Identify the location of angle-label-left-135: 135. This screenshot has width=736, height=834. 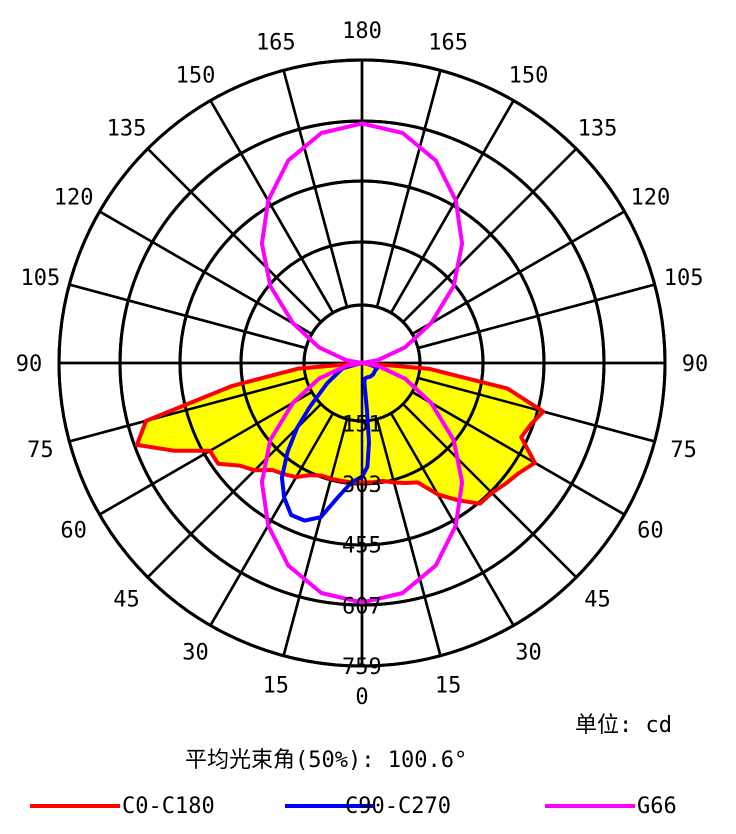
(127, 129).